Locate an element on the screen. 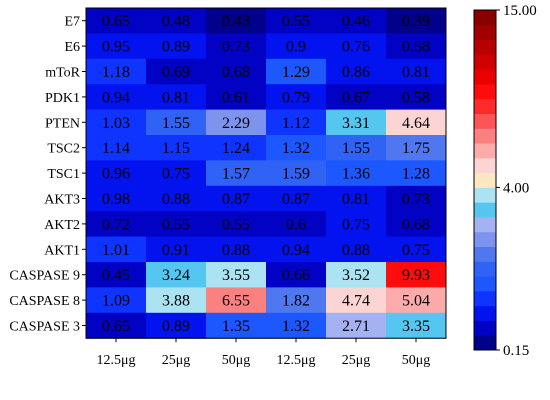 This screenshot has width=550, height=400. cell-value-label: 1.36 is located at coordinates (356, 174).